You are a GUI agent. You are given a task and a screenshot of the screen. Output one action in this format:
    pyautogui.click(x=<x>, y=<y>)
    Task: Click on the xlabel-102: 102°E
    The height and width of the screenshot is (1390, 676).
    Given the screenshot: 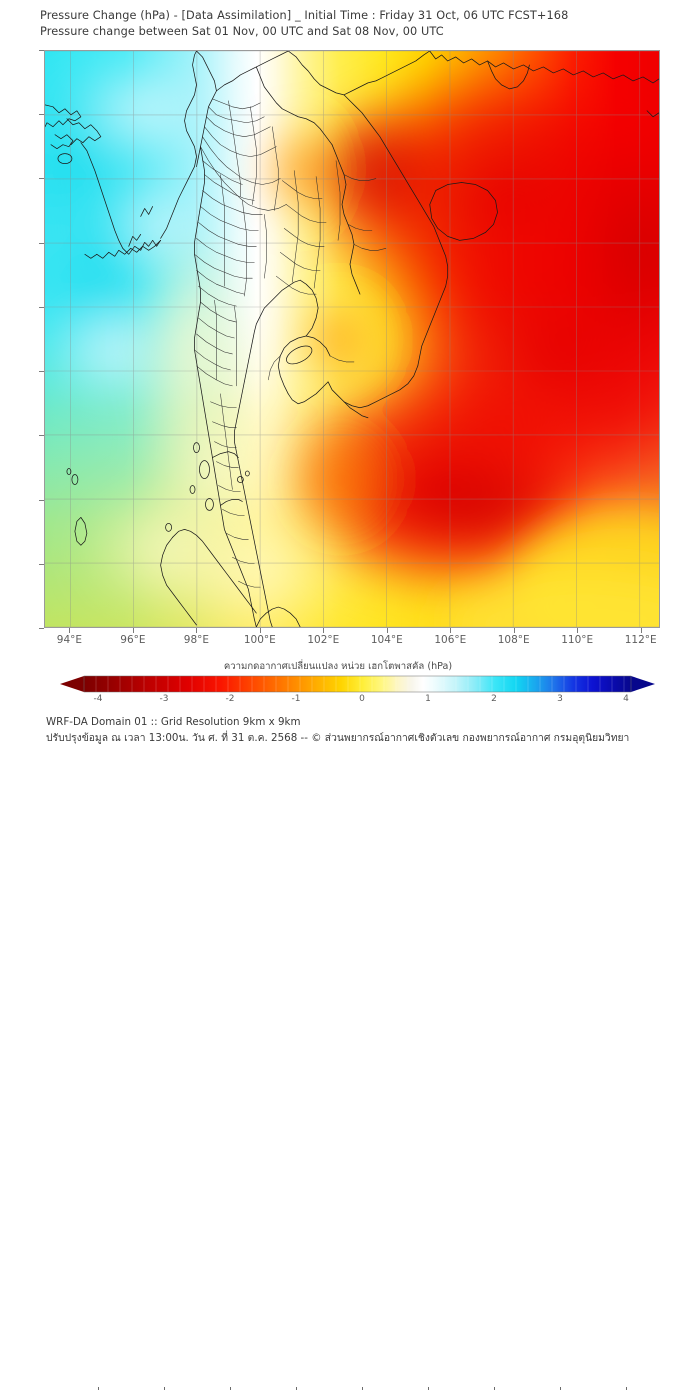 What is the action you would take?
    pyautogui.click(x=323, y=640)
    